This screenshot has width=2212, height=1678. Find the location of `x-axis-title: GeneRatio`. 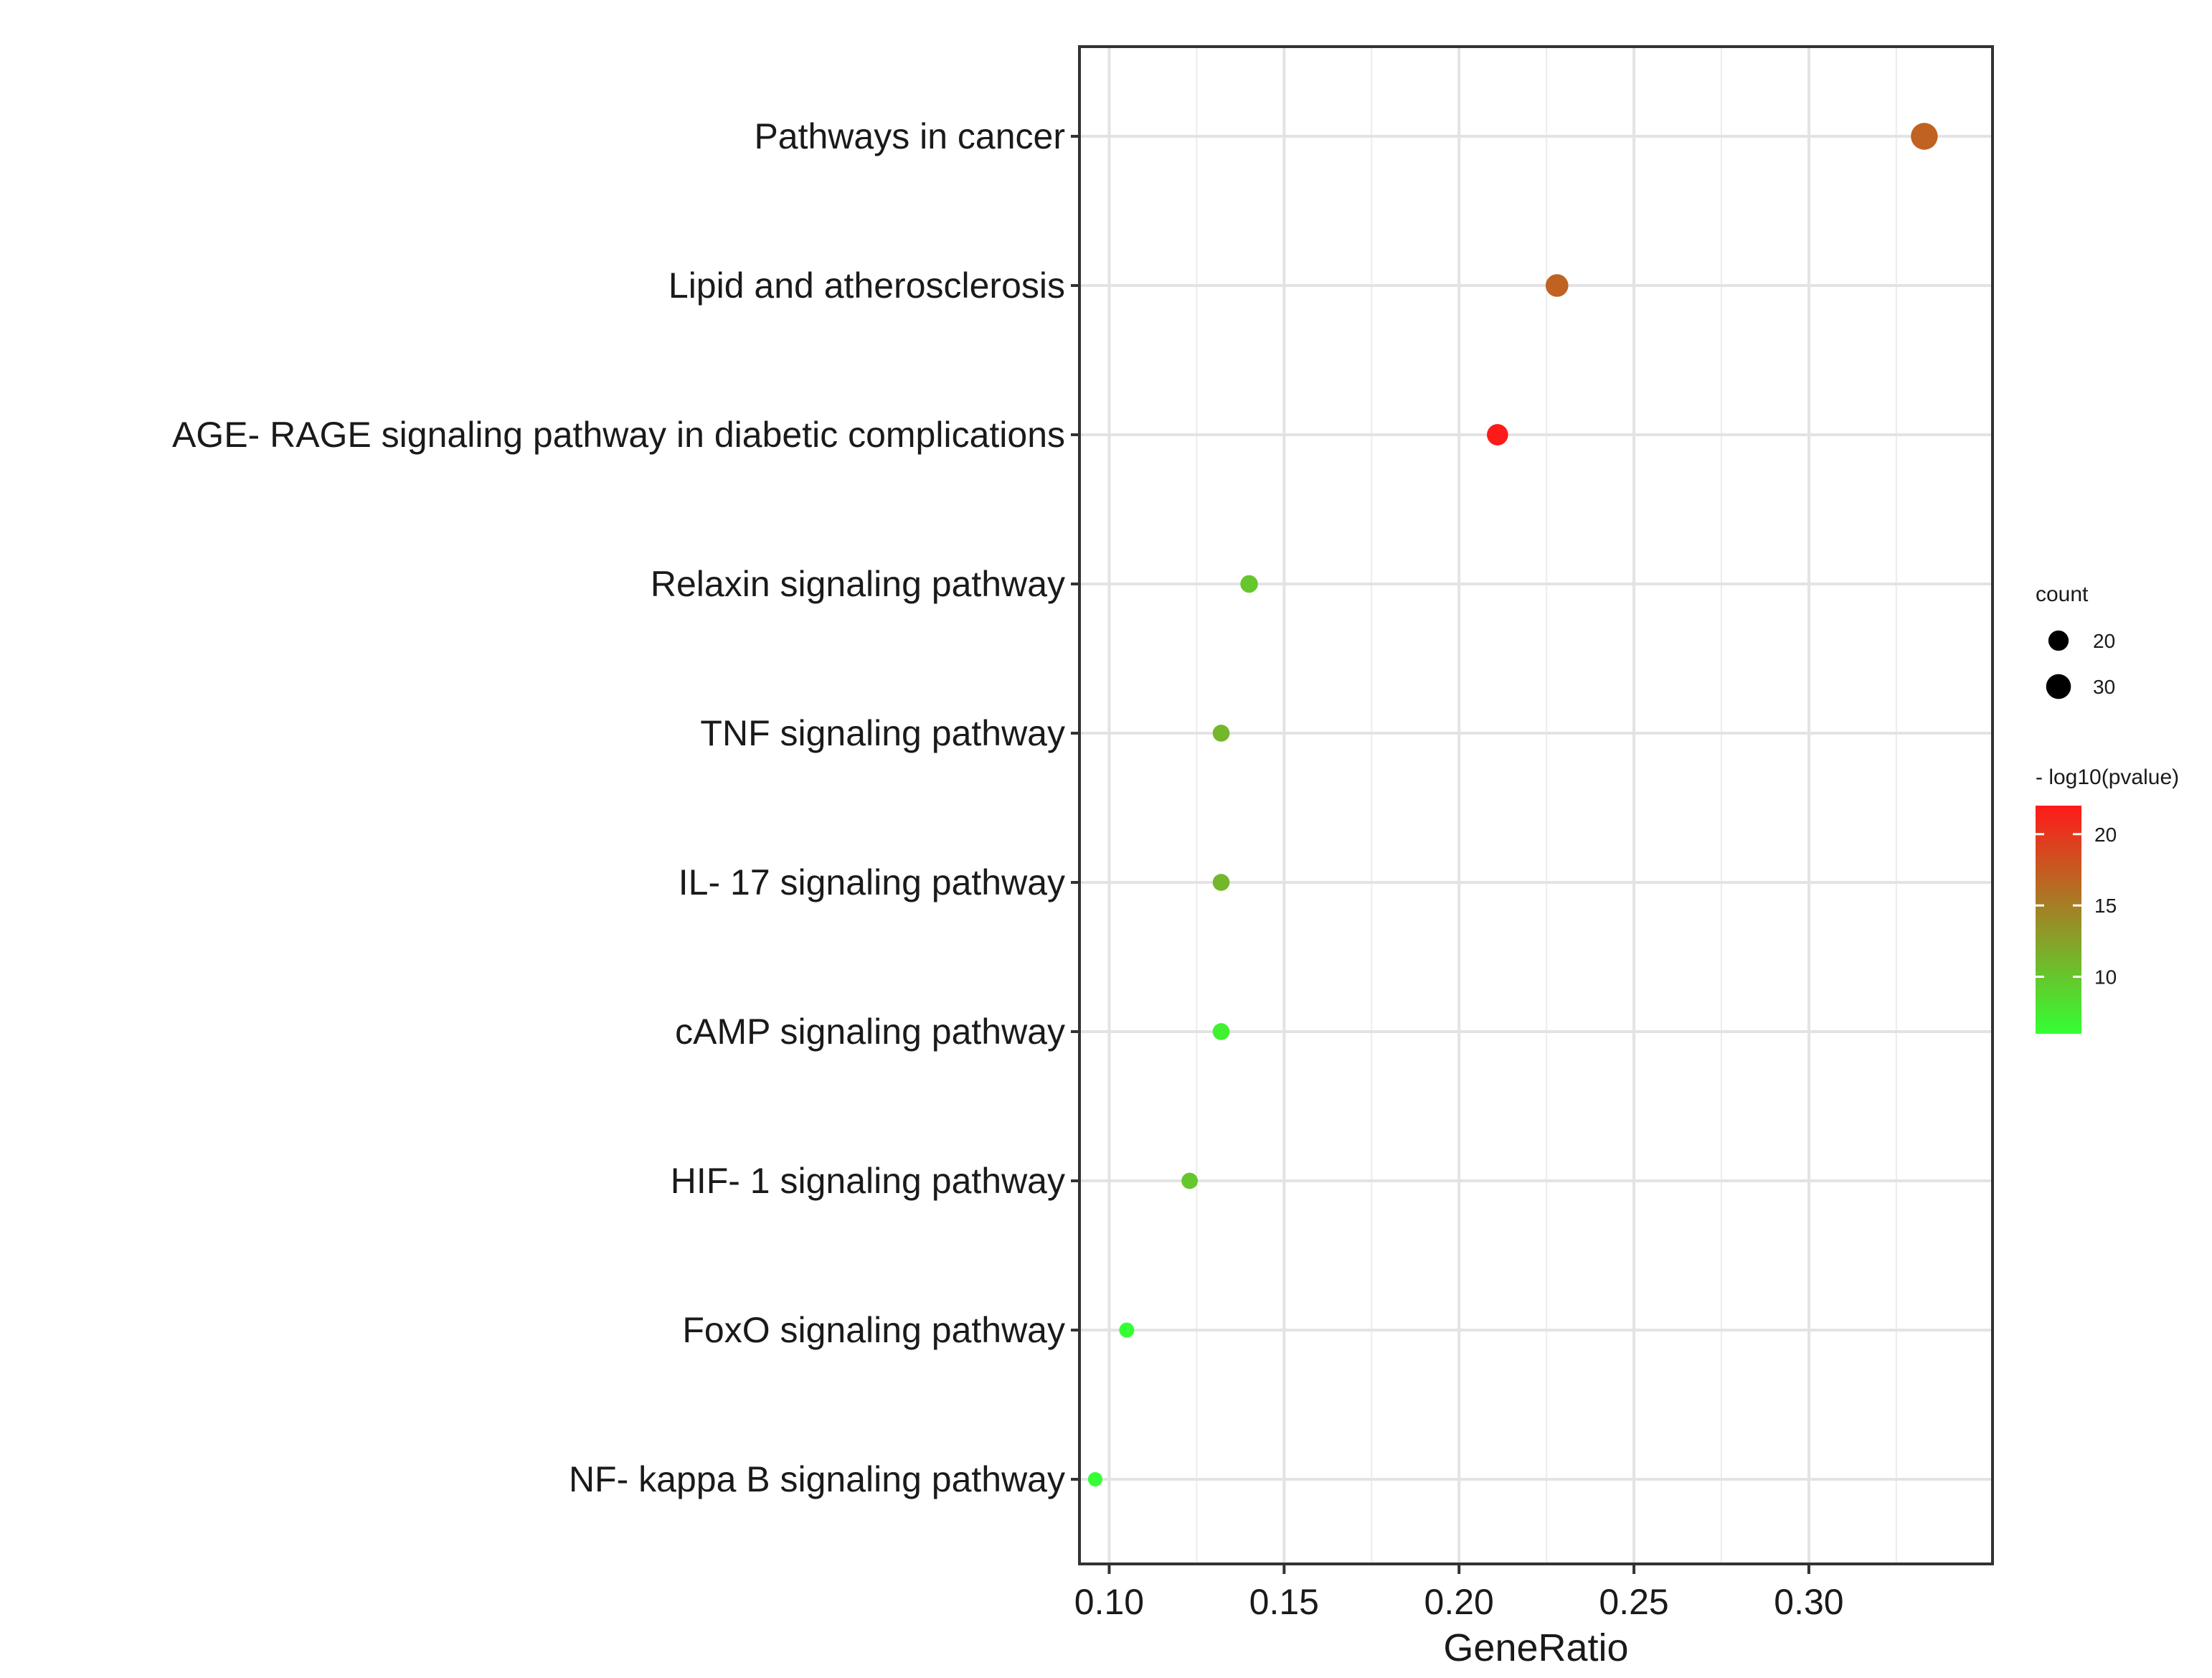

x-axis-title: GeneRatio is located at coordinates (1535, 1648).